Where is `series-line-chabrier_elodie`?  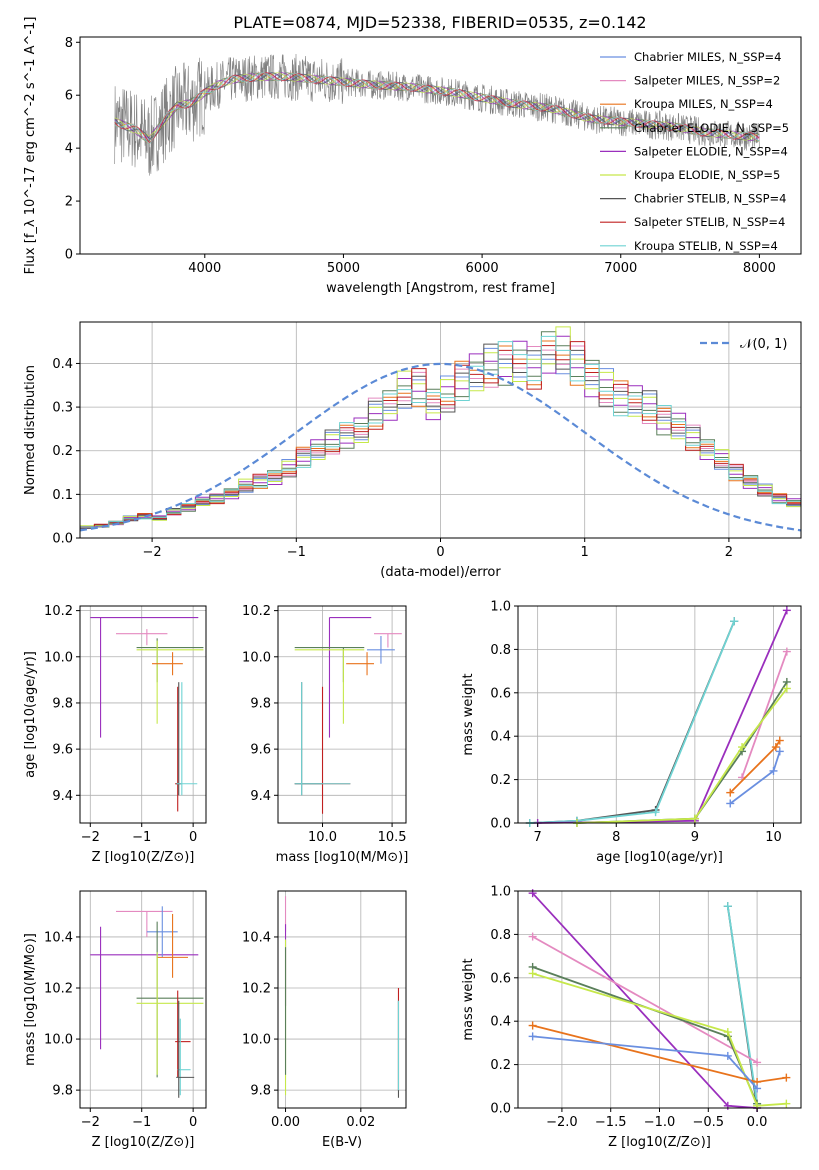
series-line-chabrier_elodie is located at coordinates (682, 752).